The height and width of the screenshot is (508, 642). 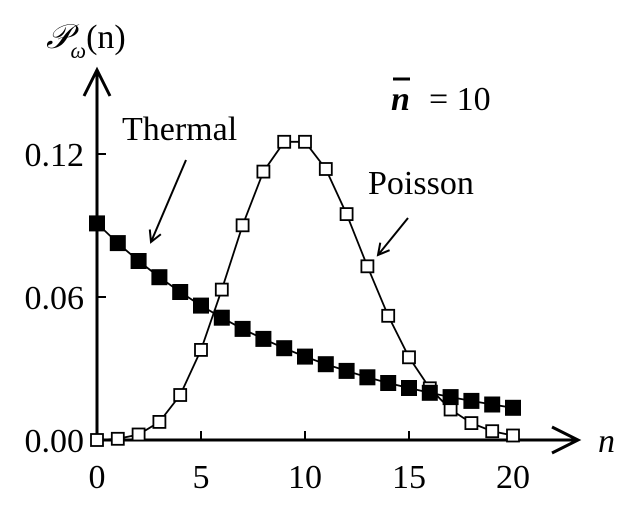 What do you see at coordinates (409, 477) in the screenshot?
I see `x-tick-label: 15` at bounding box center [409, 477].